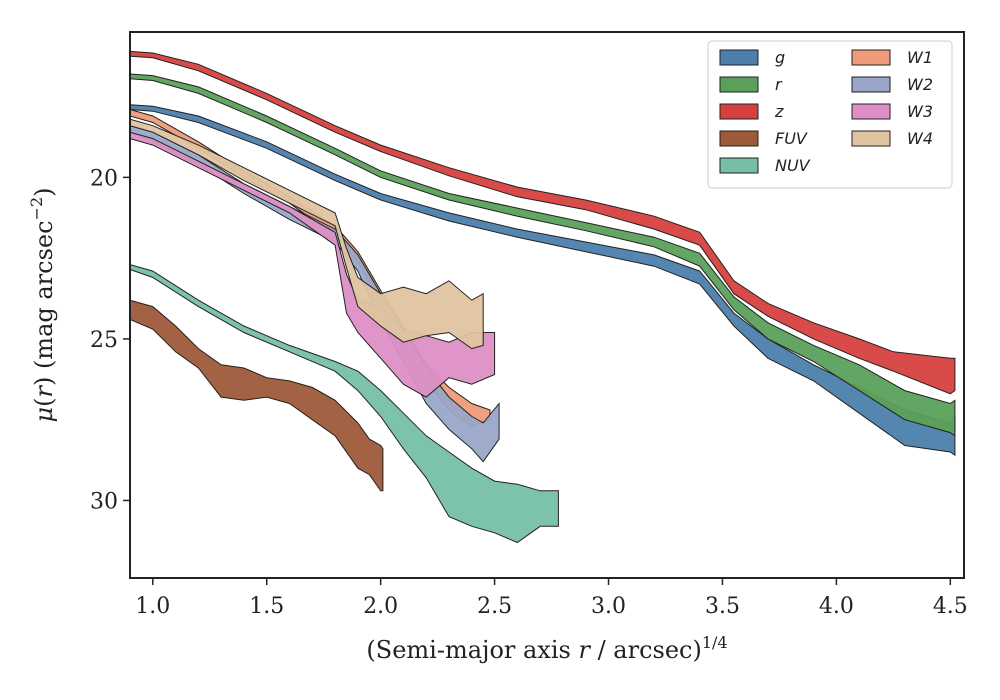 The height and width of the screenshot is (700, 1000). What do you see at coordinates (608, 606) in the screenshot?
I see `x-tick-label: 3.0` at bounding box center [608, 606].